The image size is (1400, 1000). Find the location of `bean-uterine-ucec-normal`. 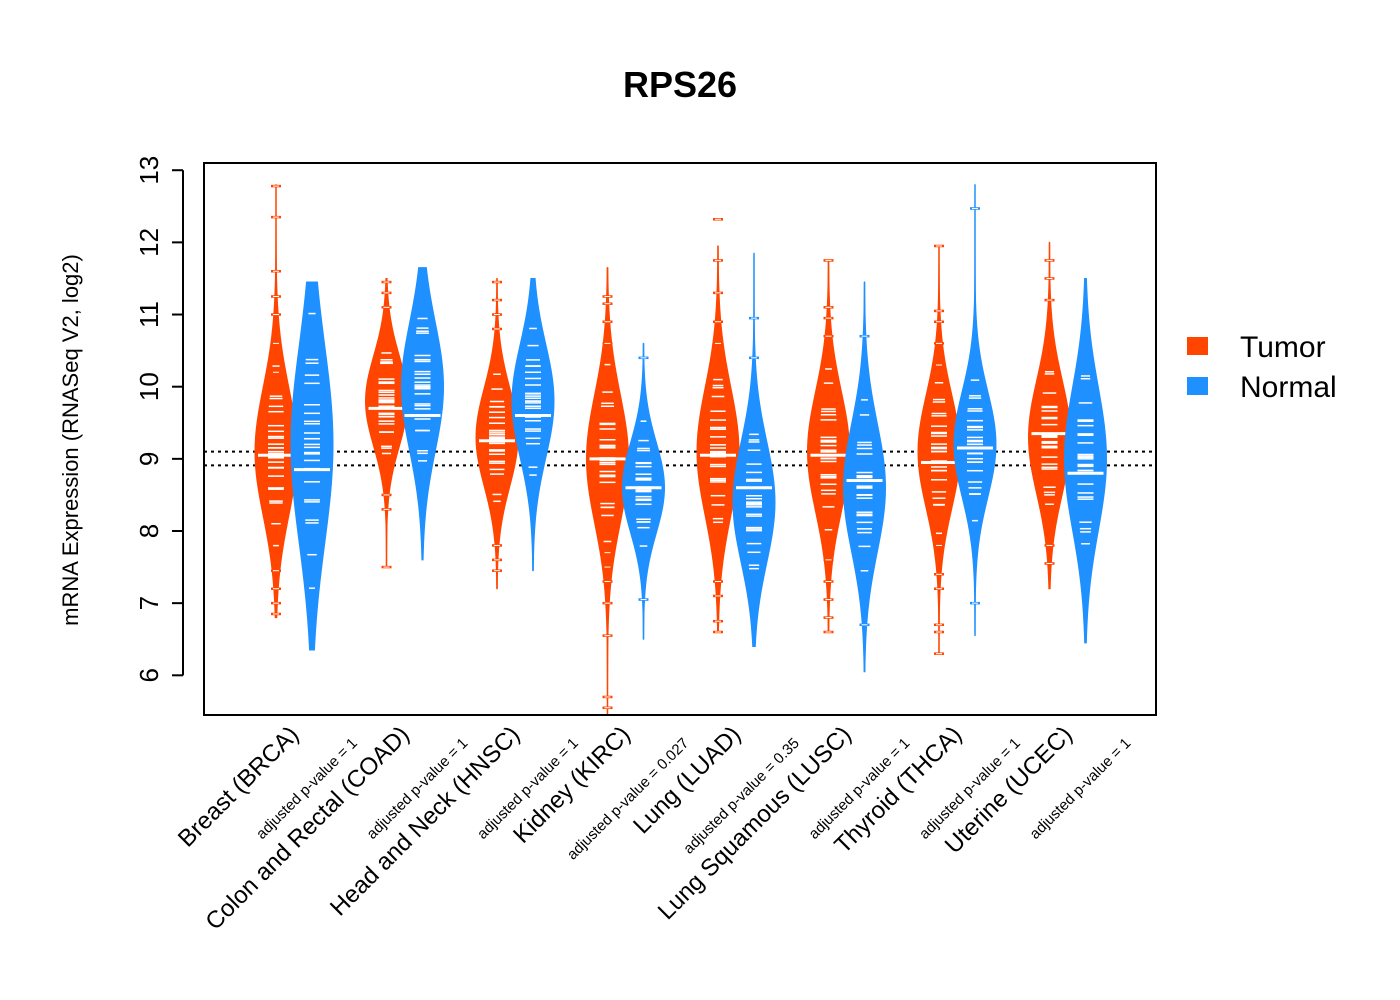

bean-uterine-ucec-normal is located at coordinates (1085, 460).